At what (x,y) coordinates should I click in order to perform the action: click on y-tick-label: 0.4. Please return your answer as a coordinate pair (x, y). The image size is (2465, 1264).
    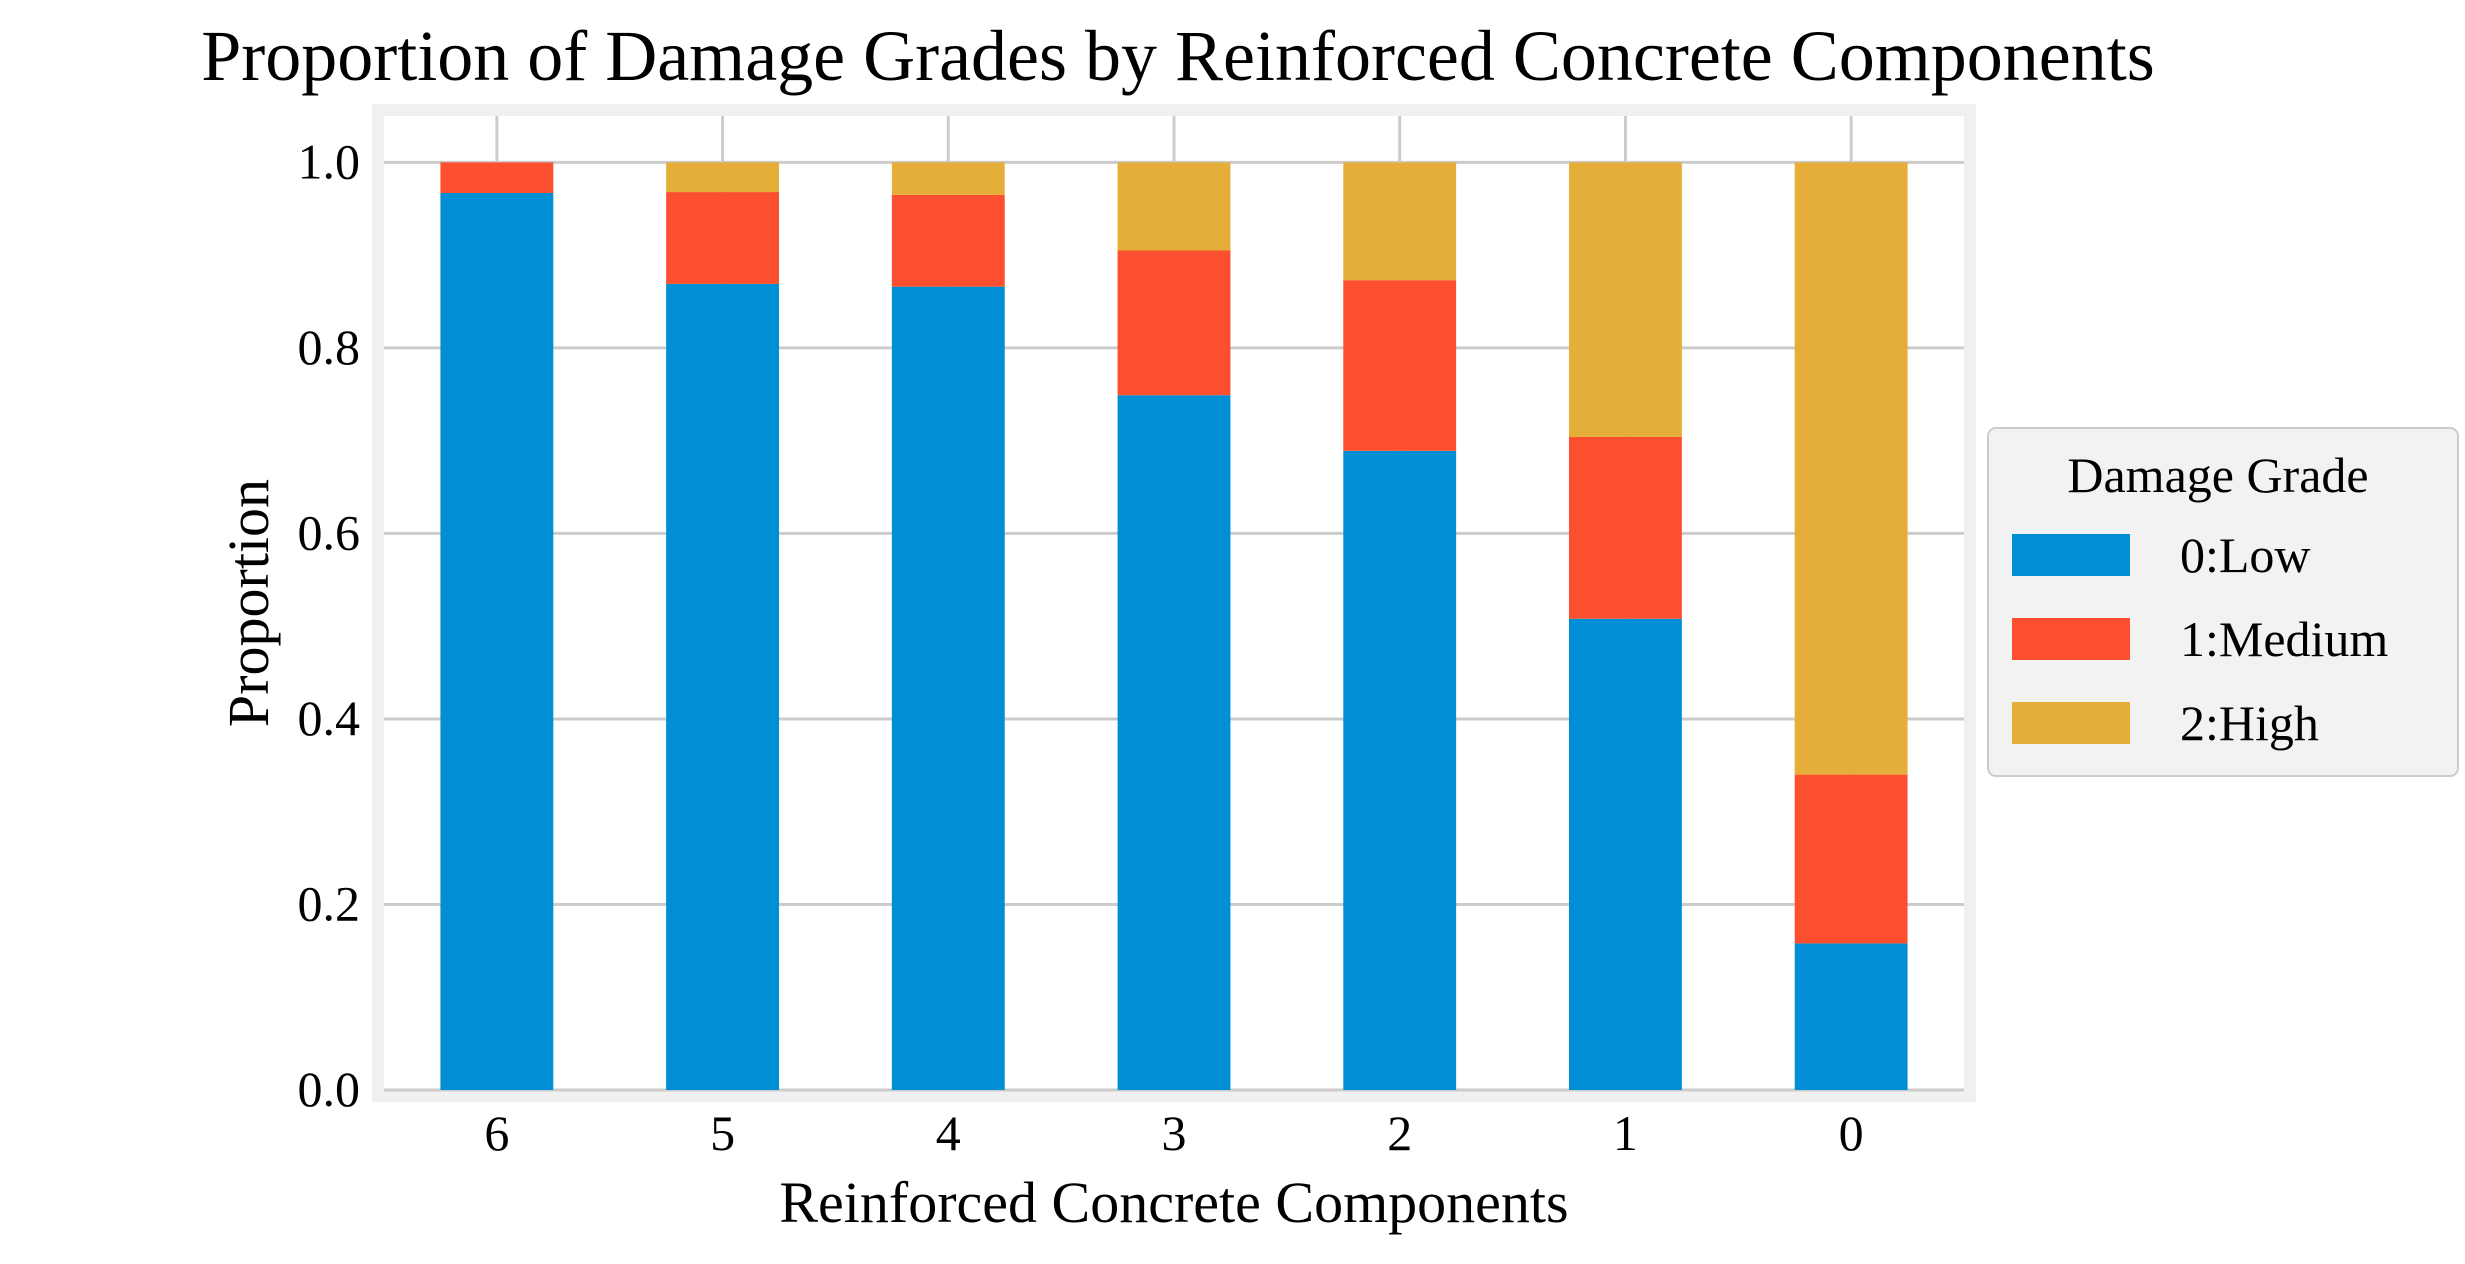
    Looking at the image, I should click on (329, 718).